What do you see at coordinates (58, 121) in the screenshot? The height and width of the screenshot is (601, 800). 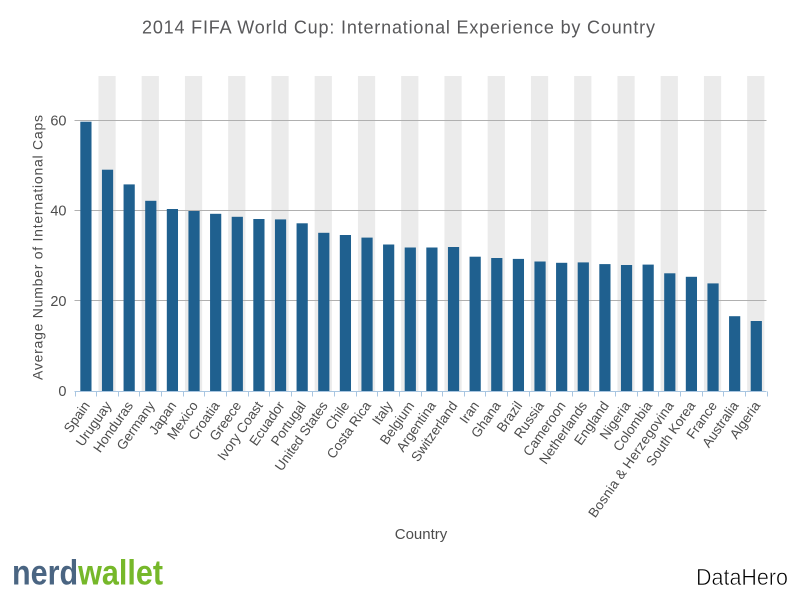 I see `svg-text: 60` at bounding box center [58, 121].